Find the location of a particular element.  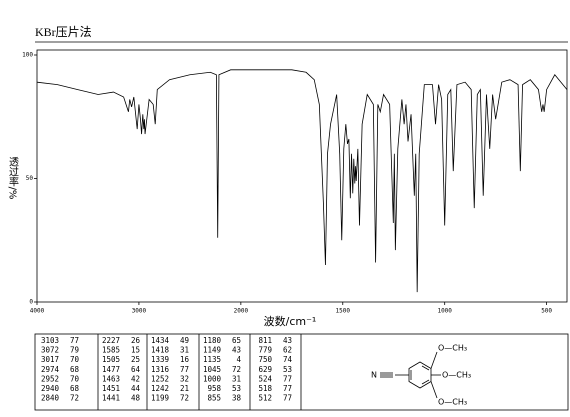

peak-wavenumber: 629 is located at coordinates (265, 369).